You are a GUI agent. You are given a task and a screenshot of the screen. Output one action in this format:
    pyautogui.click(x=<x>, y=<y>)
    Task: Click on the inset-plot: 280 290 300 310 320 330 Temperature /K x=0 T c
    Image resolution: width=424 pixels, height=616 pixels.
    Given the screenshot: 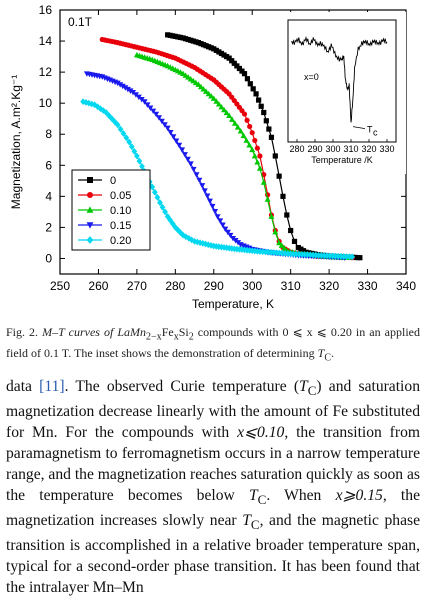 What is the action you would take?
    pyautogui.click(x=345, y=93)
    